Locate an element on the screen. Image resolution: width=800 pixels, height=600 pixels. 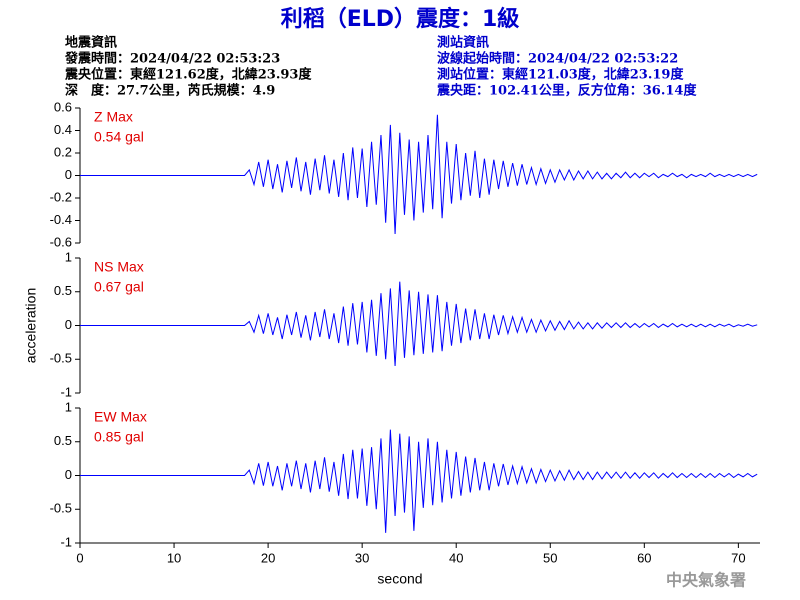
info-line: 發震時間：2024/04/22 02:53:23 is located at coordinates (172, 59).